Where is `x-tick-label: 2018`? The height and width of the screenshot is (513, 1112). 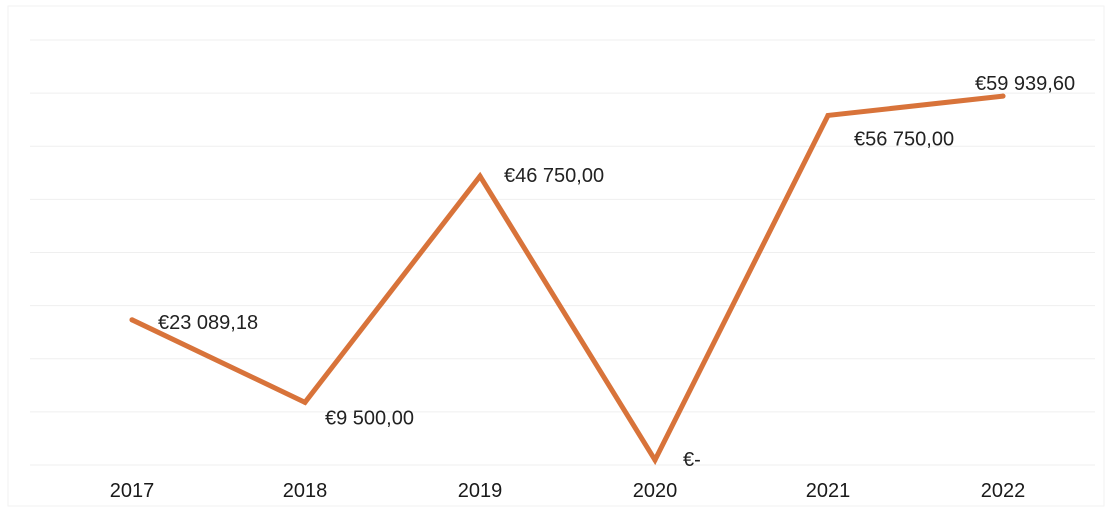 x-tick-label: 2018 is located at coordinates (305, 491).